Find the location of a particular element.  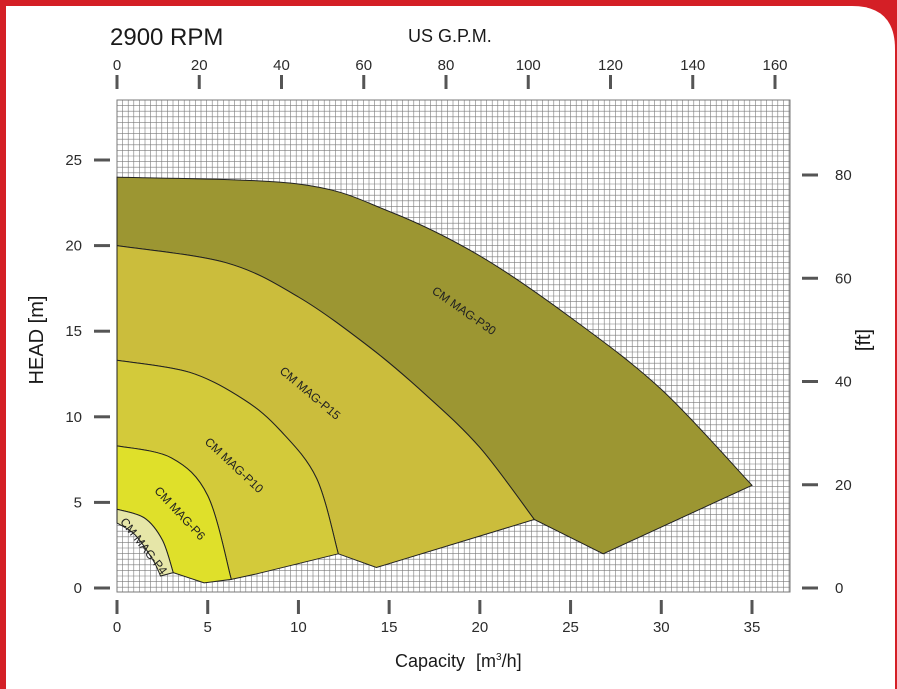

top-tick-label: 160 is located at coordinates (774, 65).